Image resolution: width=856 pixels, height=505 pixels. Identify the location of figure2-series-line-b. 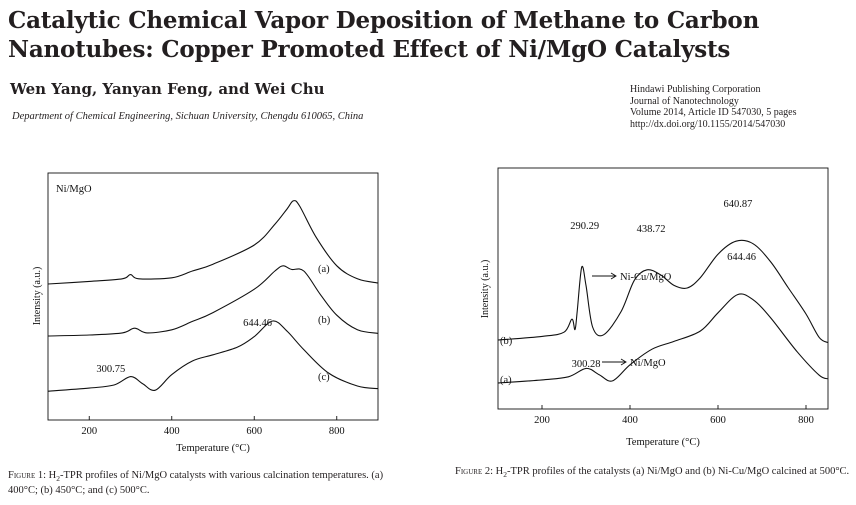
(663, 291).